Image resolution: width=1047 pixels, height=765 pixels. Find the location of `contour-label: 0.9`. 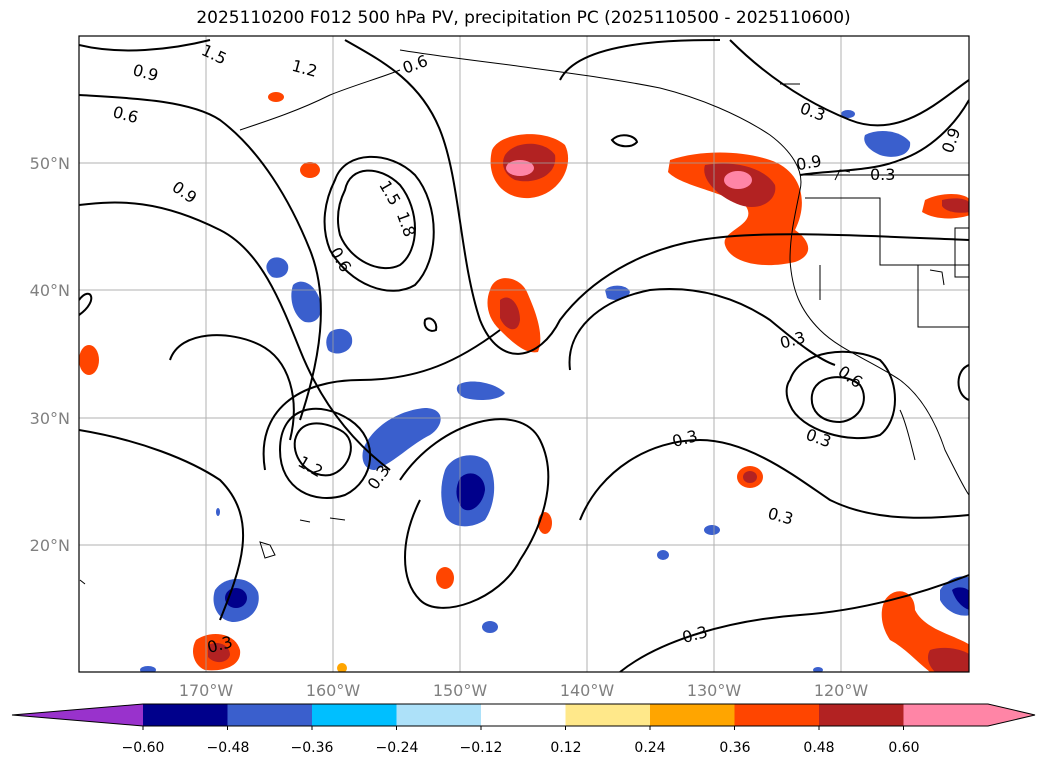

contour-label: 0.9 is located at coordinates (809, 162).